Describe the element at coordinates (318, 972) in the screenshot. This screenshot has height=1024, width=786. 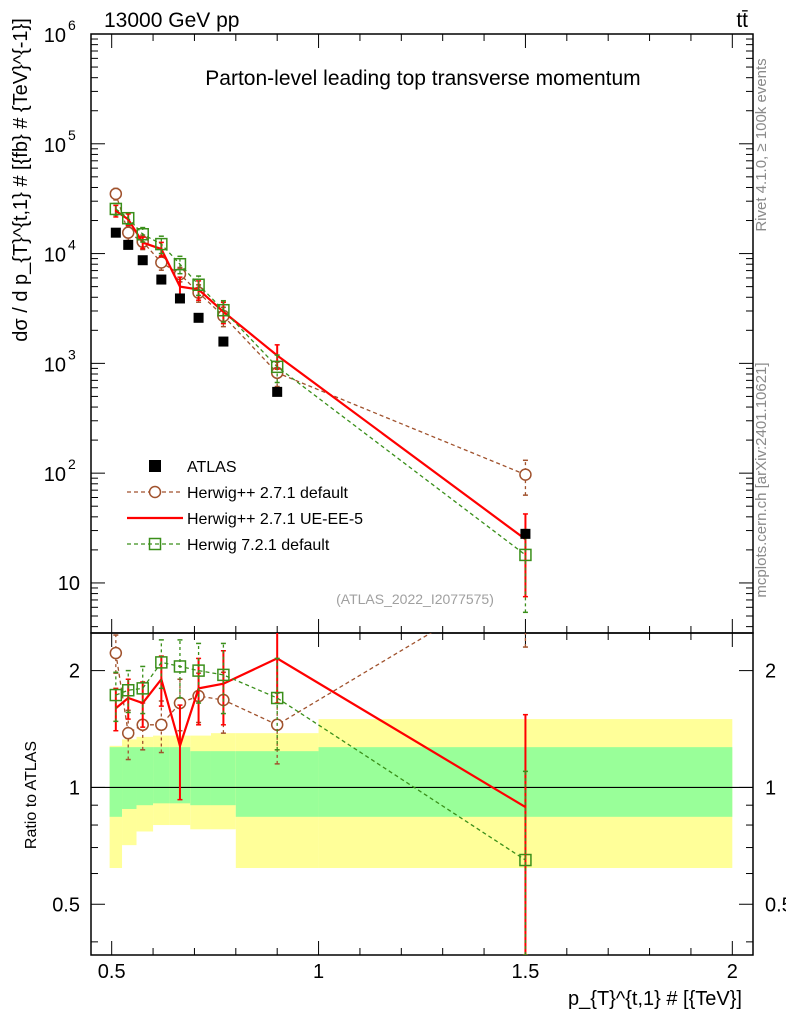
I see `x-tick-label: 1` at that location.